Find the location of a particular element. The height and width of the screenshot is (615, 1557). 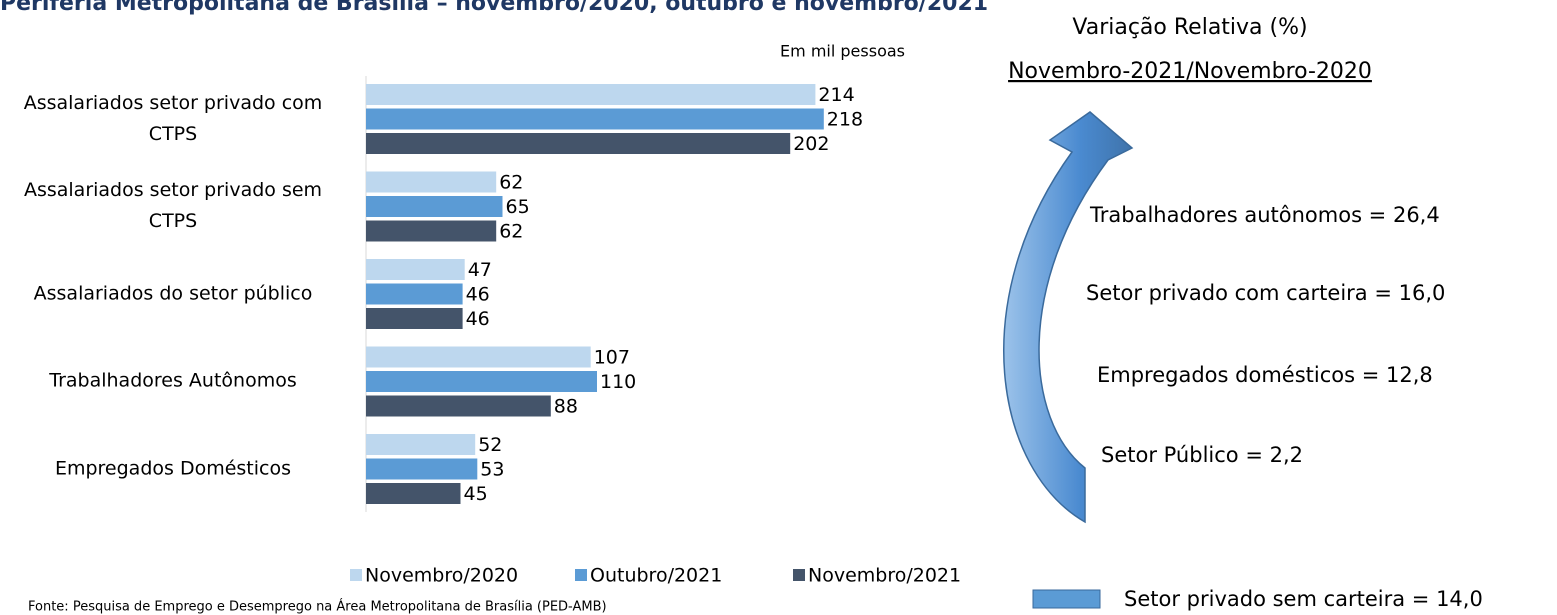

panel-item: Trabalhadores autônomos = 26,4 is located at coordinates (1264, 215).